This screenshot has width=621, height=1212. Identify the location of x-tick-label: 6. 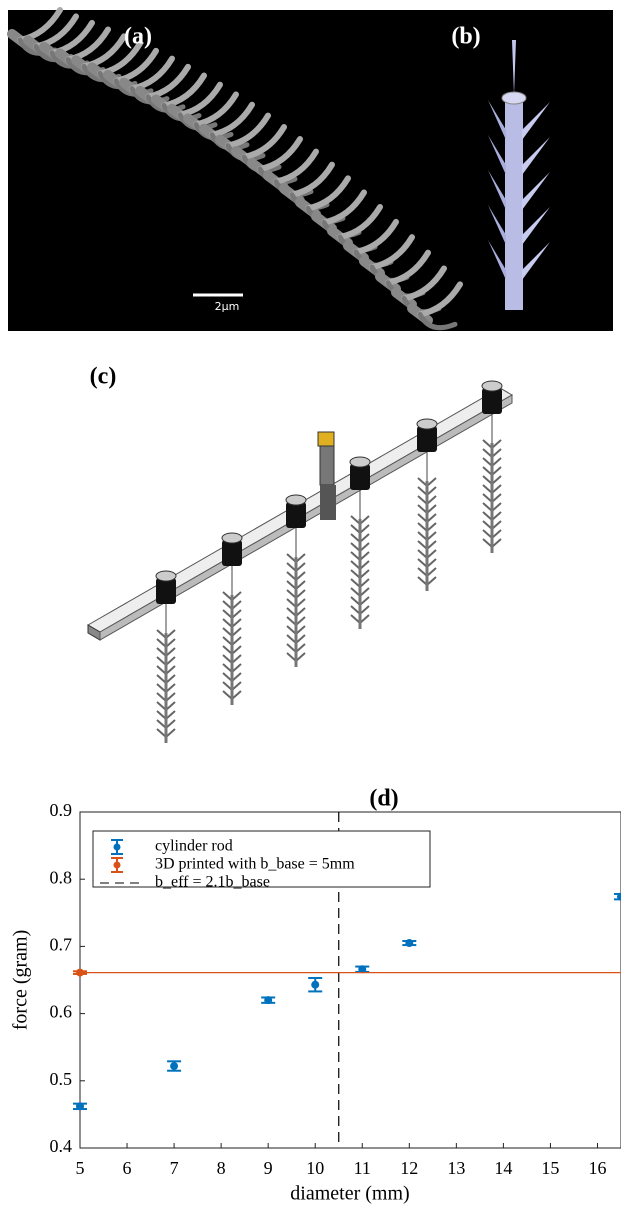
(127, 1168).